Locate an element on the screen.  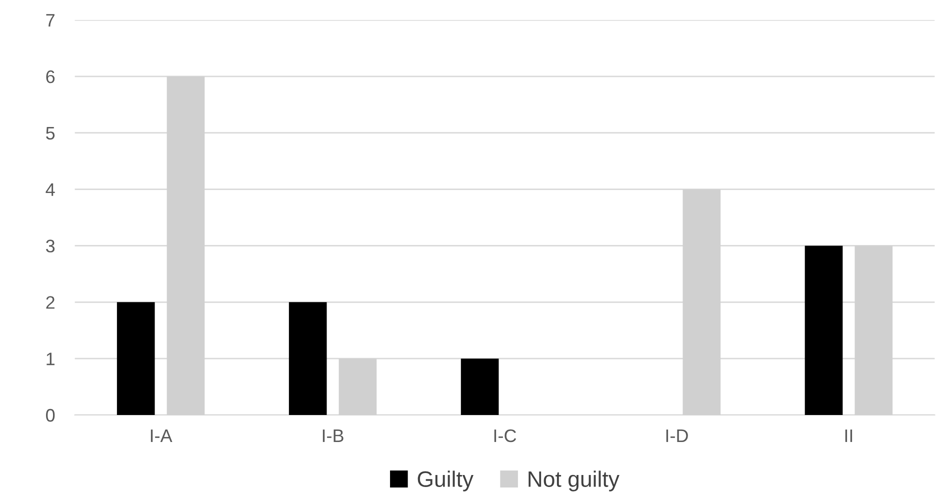
legend-label: Guilty is located at coordinates (446, 481).